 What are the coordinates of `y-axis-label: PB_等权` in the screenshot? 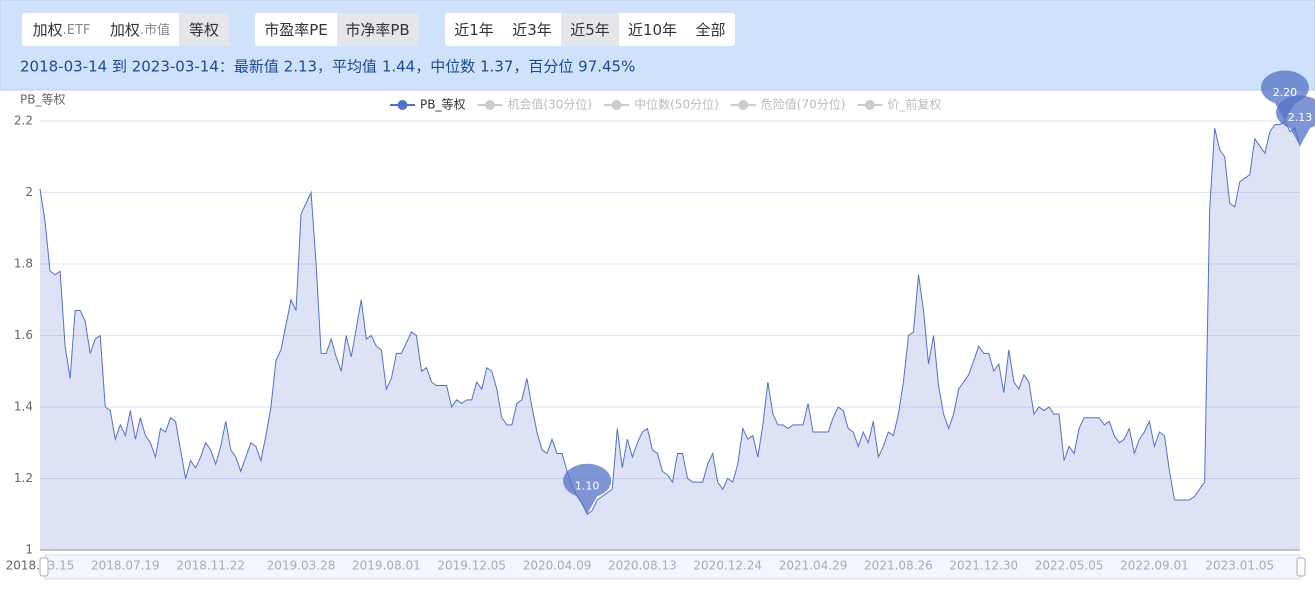 It's located at (42, 100).